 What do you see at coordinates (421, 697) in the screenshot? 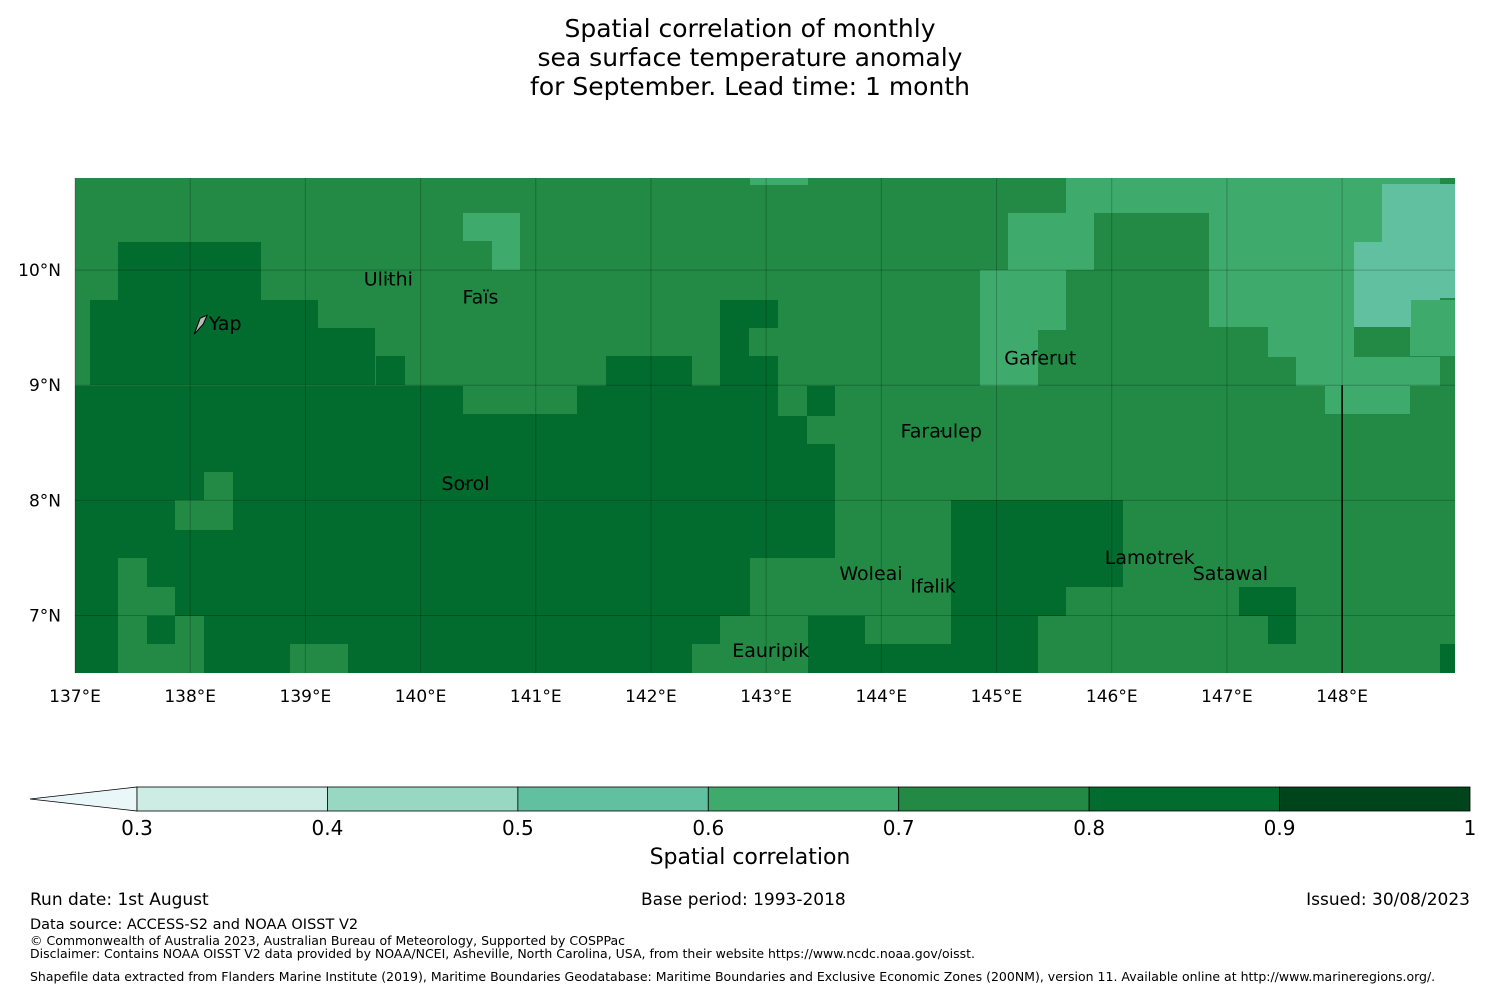
I see `lon-tick-label: 140°E` at bounding box center [421, 697].